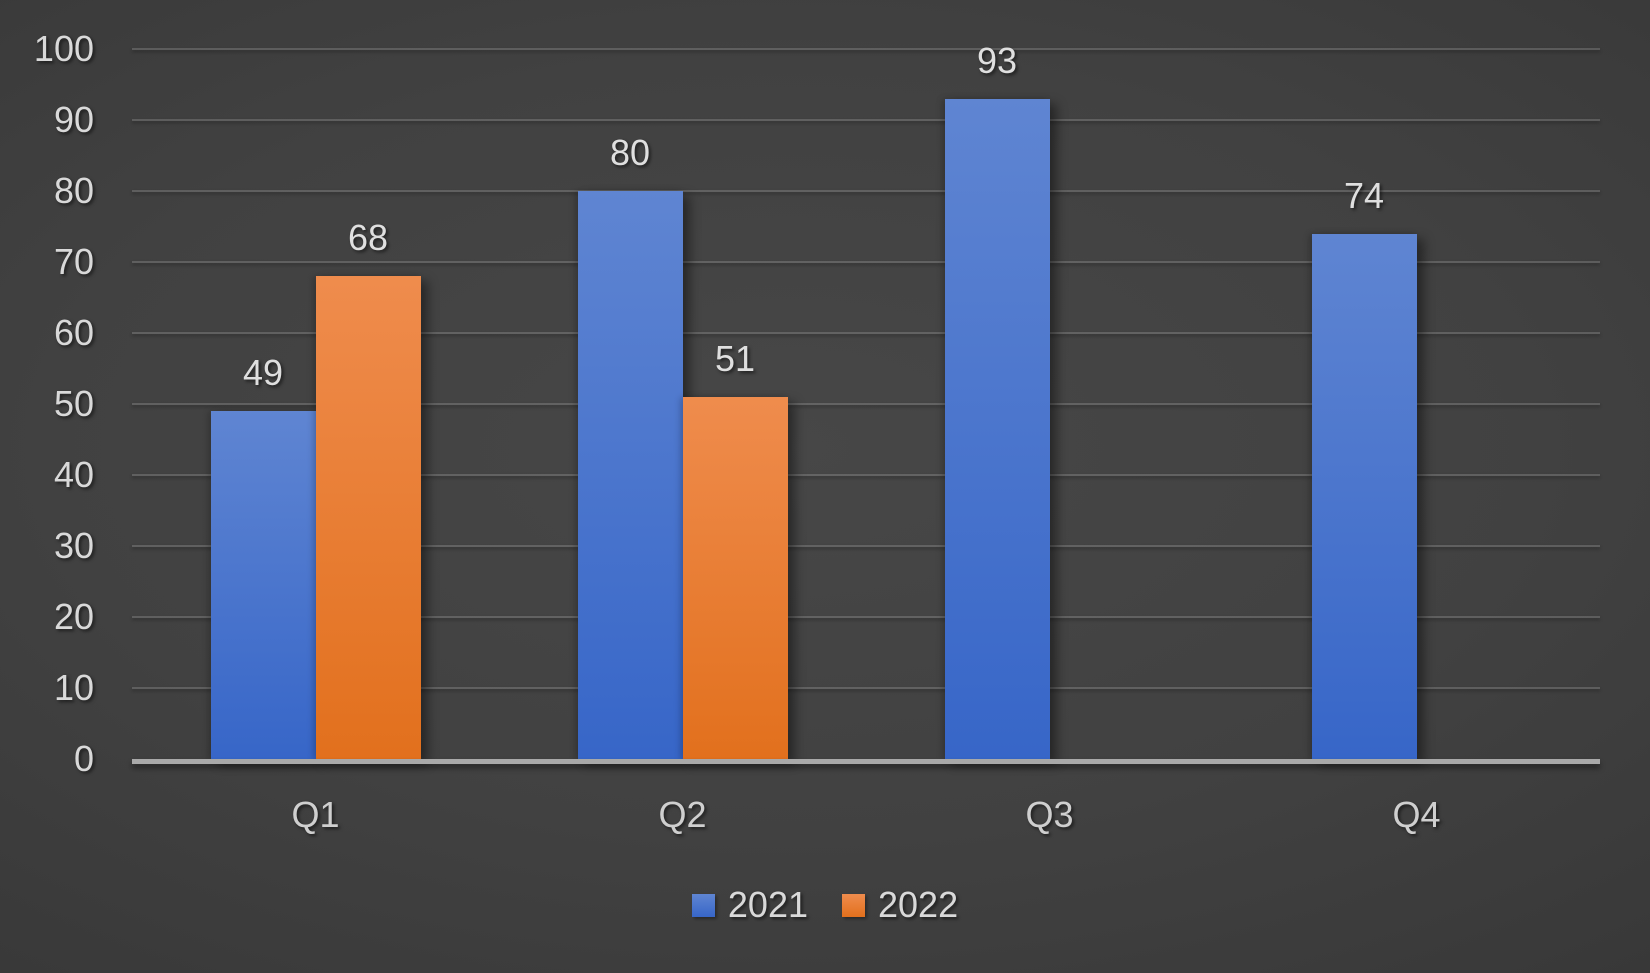 The width and height of the screenshot is (1650, 973). Describe the element at coordinates (735, 358) in the screenshot. I see `bar-value-label-2022-Q2: 51` at that location.